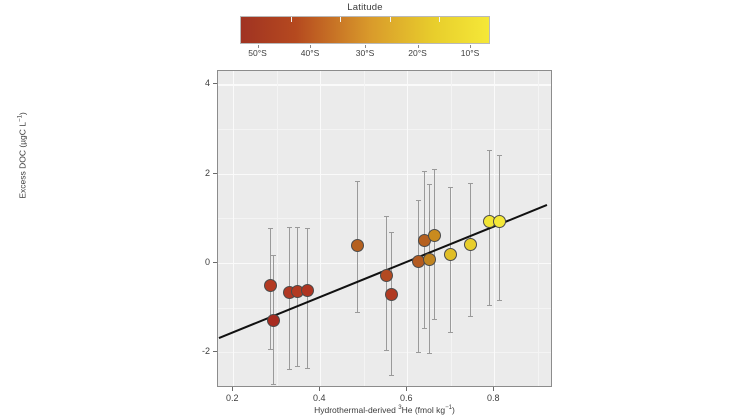 The image size is (747, 420). What do you see at coordinates (384, 409) in the screenshot?
I see `x-axis-title: Hydrothermal-derived 3He (fmol kg−1)` at bounding box center [384, 409].